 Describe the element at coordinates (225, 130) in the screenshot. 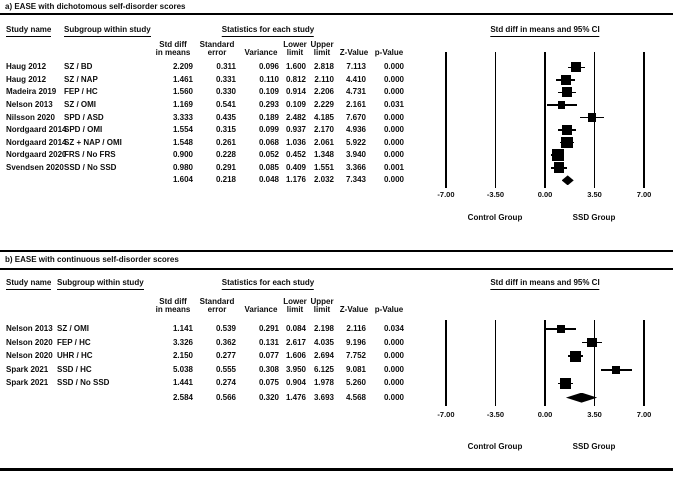

I see `stat-value-cell: 0.315` at that location.